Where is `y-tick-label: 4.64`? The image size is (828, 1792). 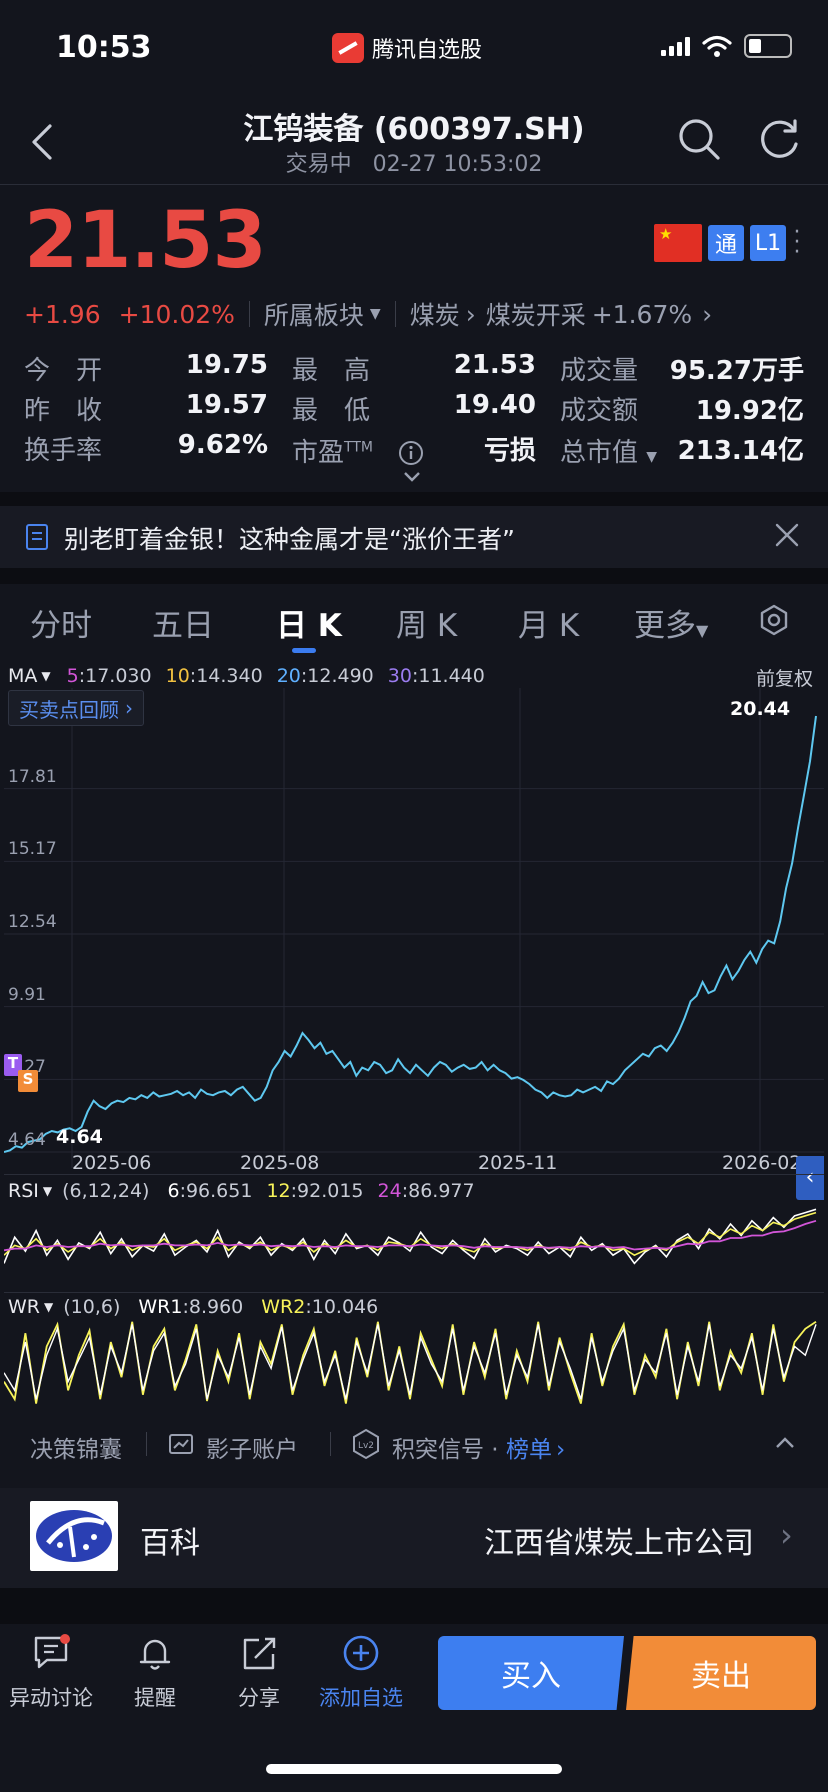 y-tick-label: 4.64 is located at coordinates (27, 1140).